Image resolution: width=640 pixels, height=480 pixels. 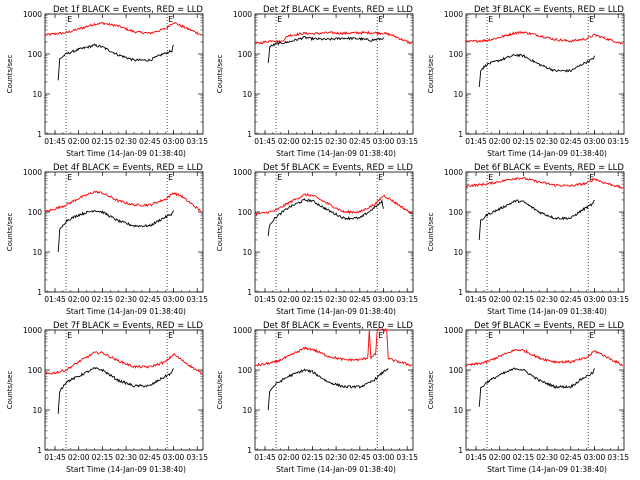 I want to click on panel-title: Det 2f BLACK = Events, RED = LLD, so click(x=338, y=10).